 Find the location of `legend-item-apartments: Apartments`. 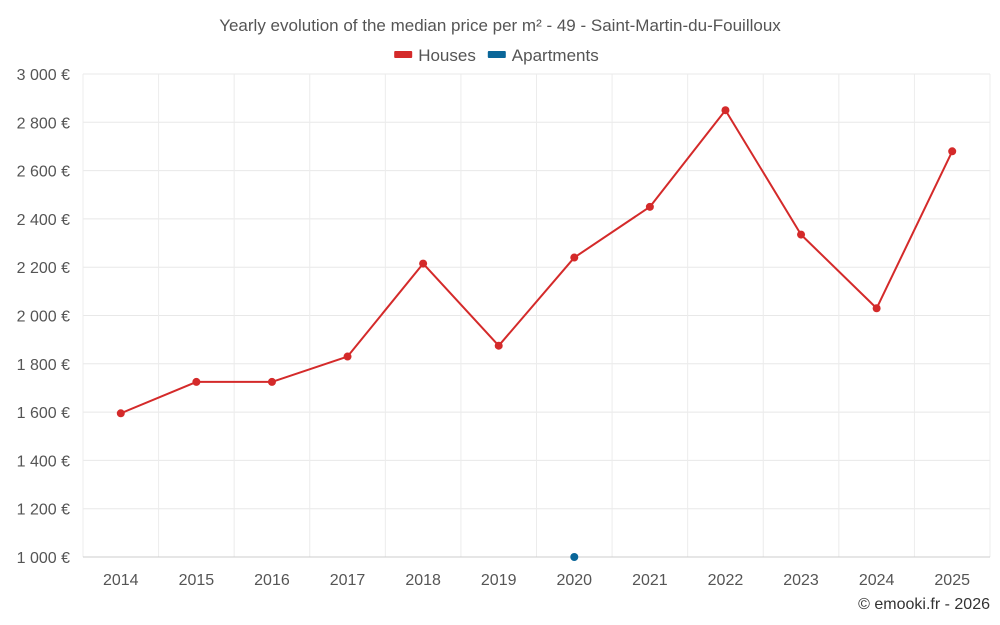

legend-item-apartments: Apartments is located at coordinates (543, 55).